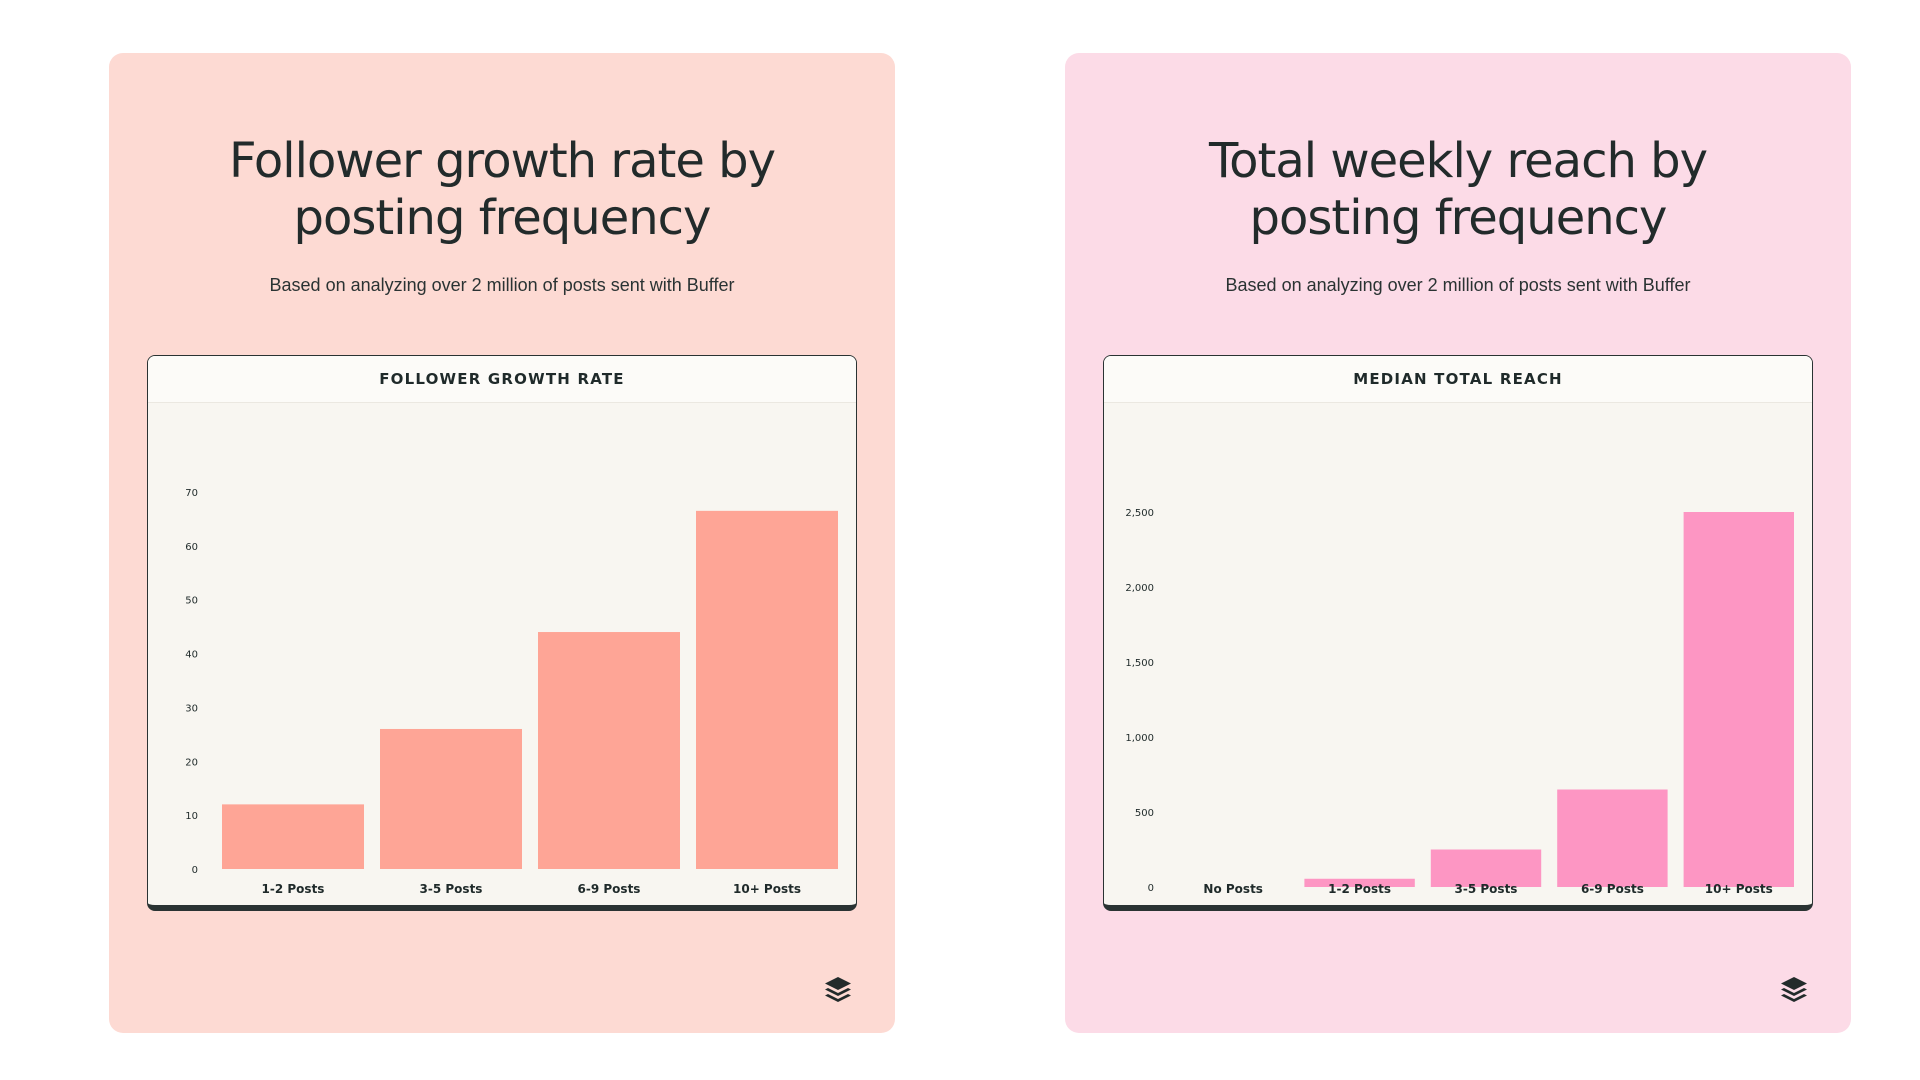  Describe the element at coordinates (502, 161) in the screenshot. I see `card-title-line1: Follower growth rate by` at that location.